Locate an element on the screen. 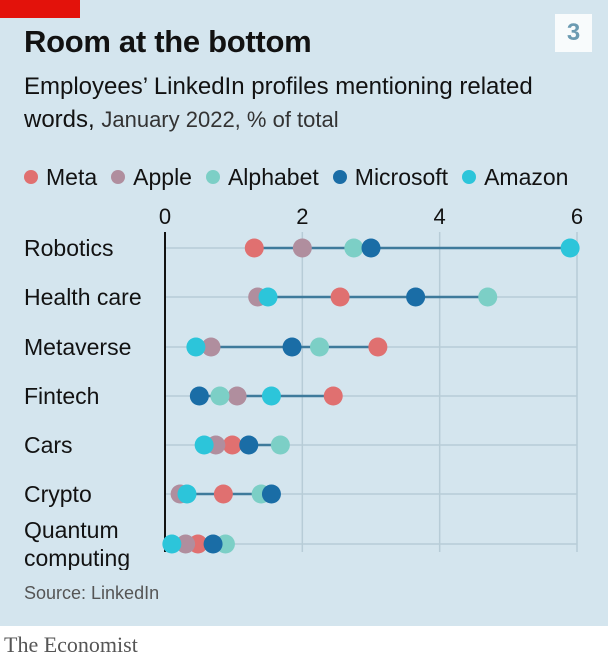 This screenshot has width=608, height=662. legend-item-microsoft: Microsoft is located at coordinates (390, 177).